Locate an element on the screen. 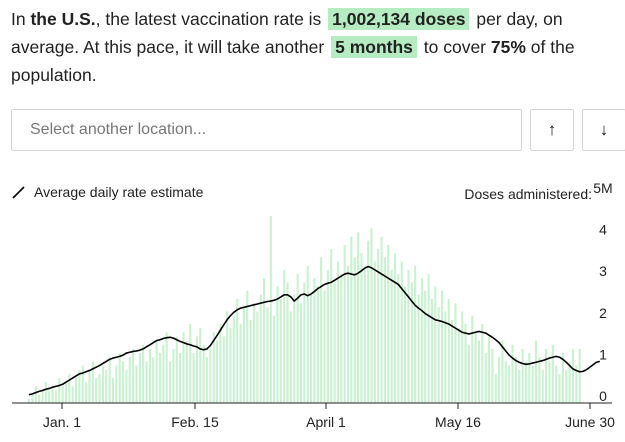 This screenshot has height=442, width=625. x-tick-label: May 16 is located at coordinates (458, 422).